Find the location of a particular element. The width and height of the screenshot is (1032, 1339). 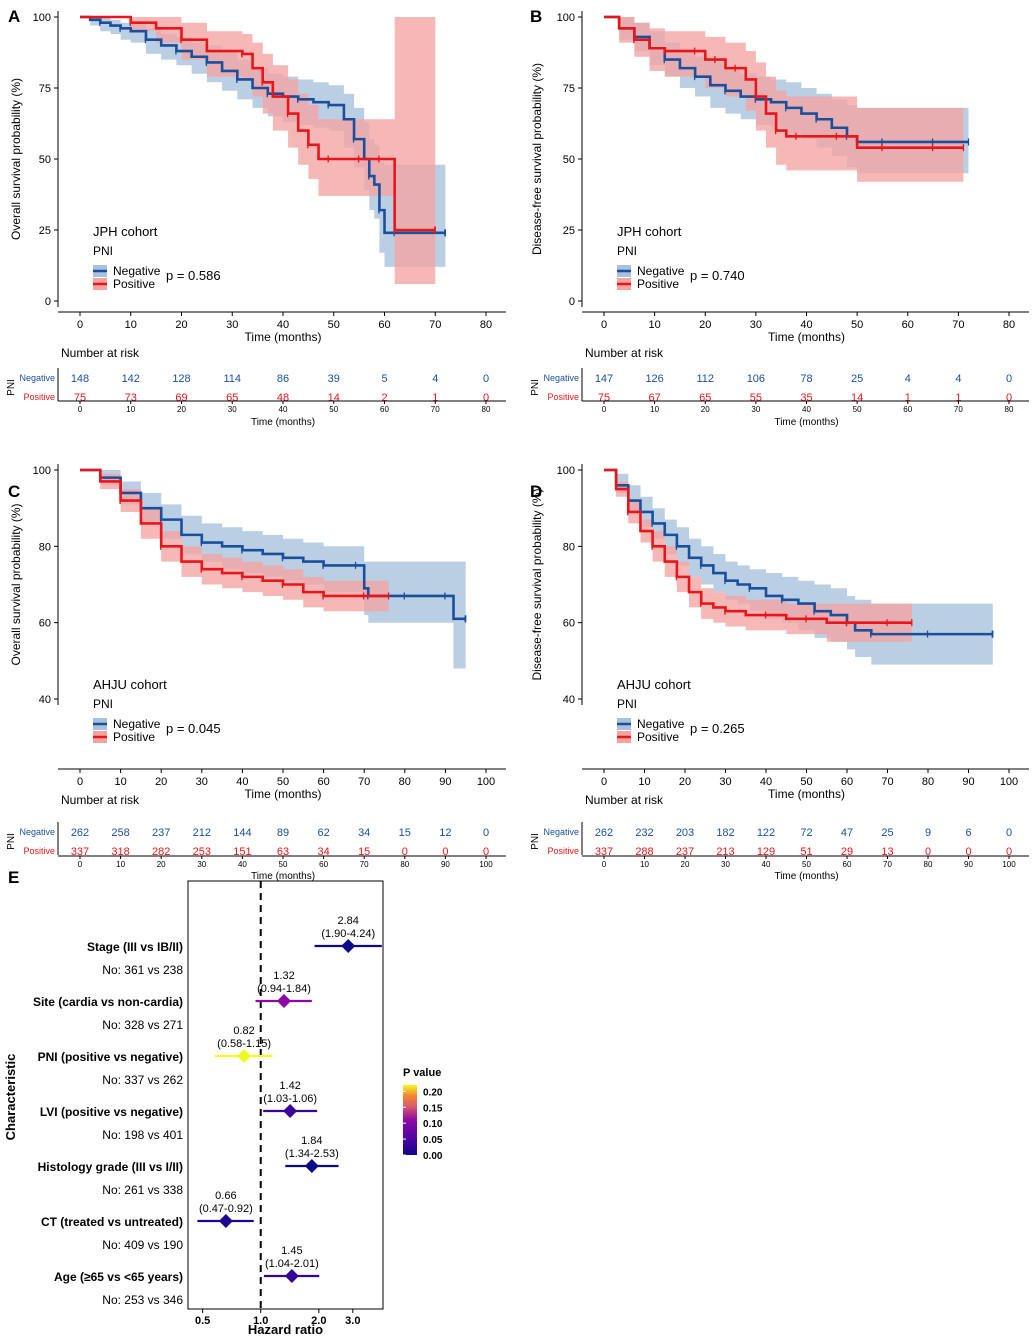

y-axis-label: Disease-free survival probability (%) is located at coordinates (537, 159).